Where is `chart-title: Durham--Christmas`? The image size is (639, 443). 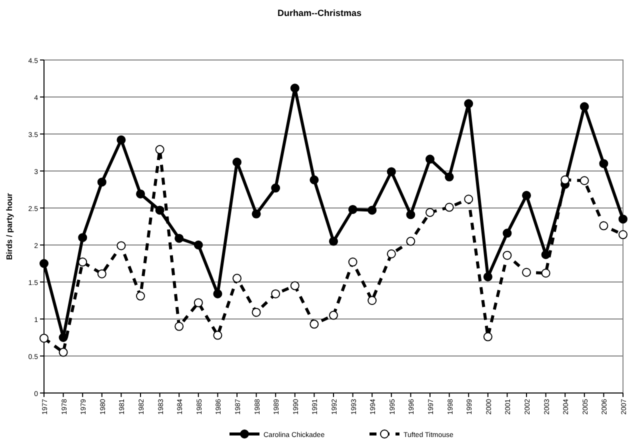
chart-title: Durham--Christmas is located at coordinates (319, 13).